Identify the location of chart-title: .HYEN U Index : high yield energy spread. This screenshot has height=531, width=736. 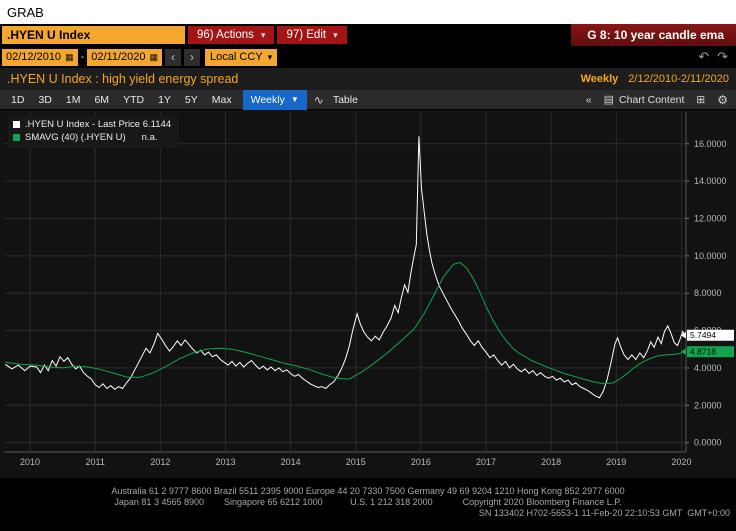
(123, 79).